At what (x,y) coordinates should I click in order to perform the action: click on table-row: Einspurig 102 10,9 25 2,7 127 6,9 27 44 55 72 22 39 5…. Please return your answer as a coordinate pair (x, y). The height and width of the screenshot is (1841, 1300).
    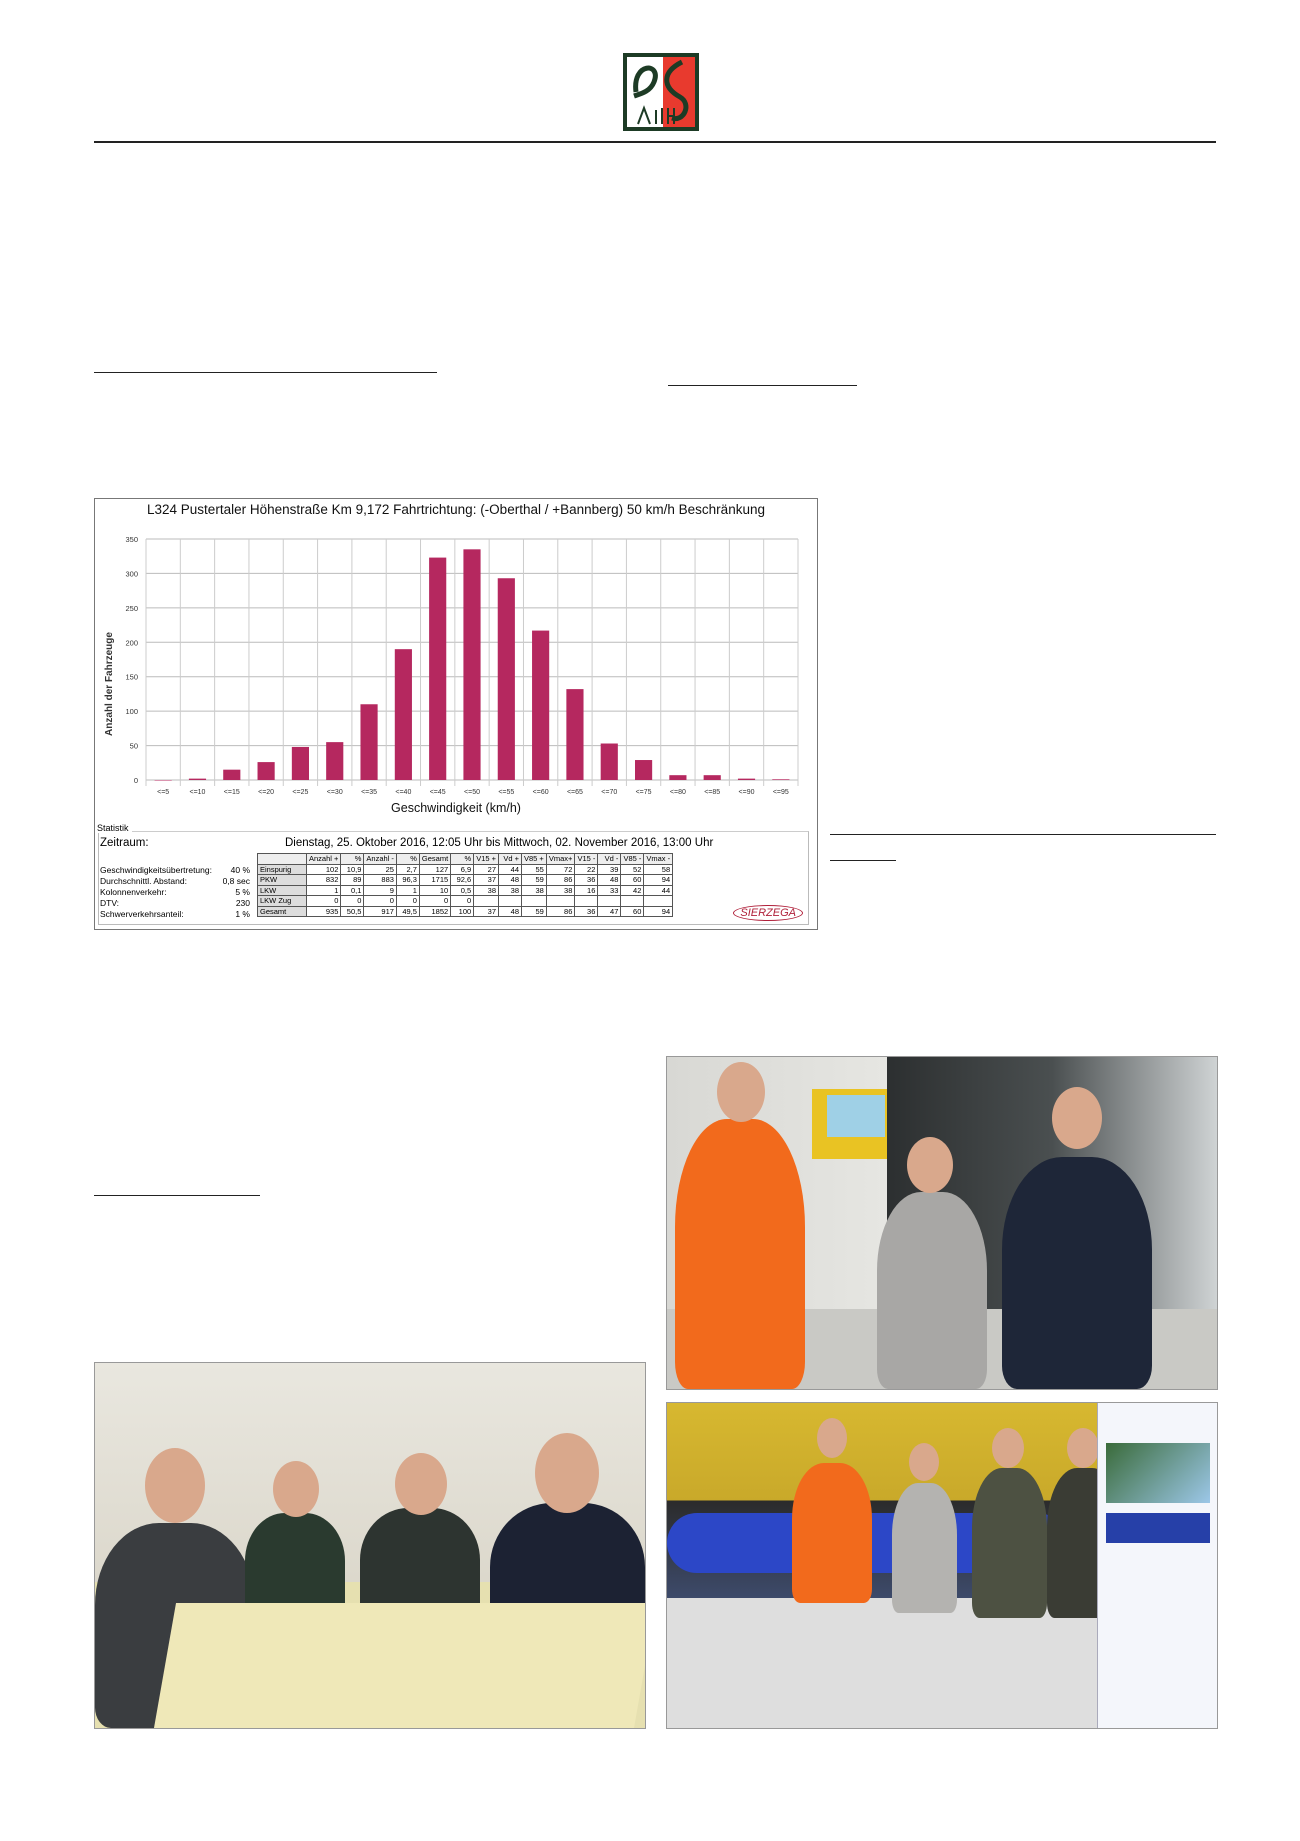
    Looking at the image, I should click on (465, 869).